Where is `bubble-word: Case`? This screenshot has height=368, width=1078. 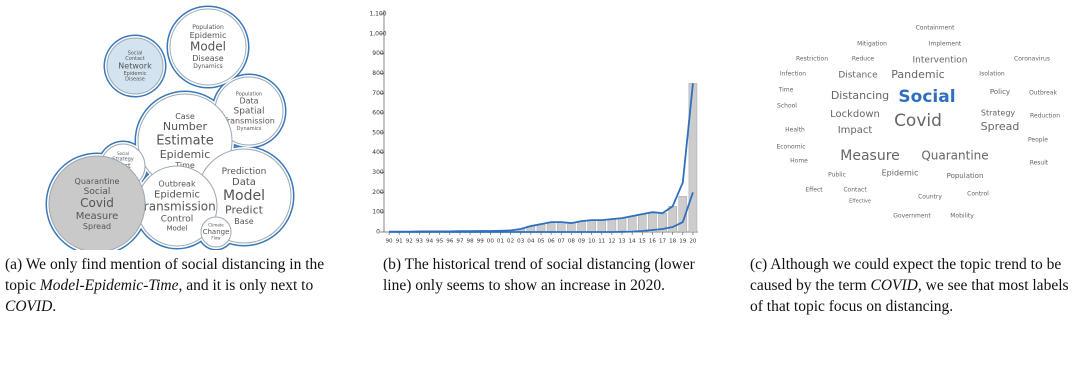 bubble-word: Case is located at coordinates (185, 116).